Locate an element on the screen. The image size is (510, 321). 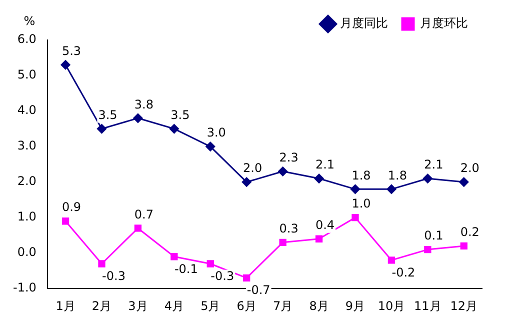
legend-label: 月度同比 is located at coordinates (364, 23).